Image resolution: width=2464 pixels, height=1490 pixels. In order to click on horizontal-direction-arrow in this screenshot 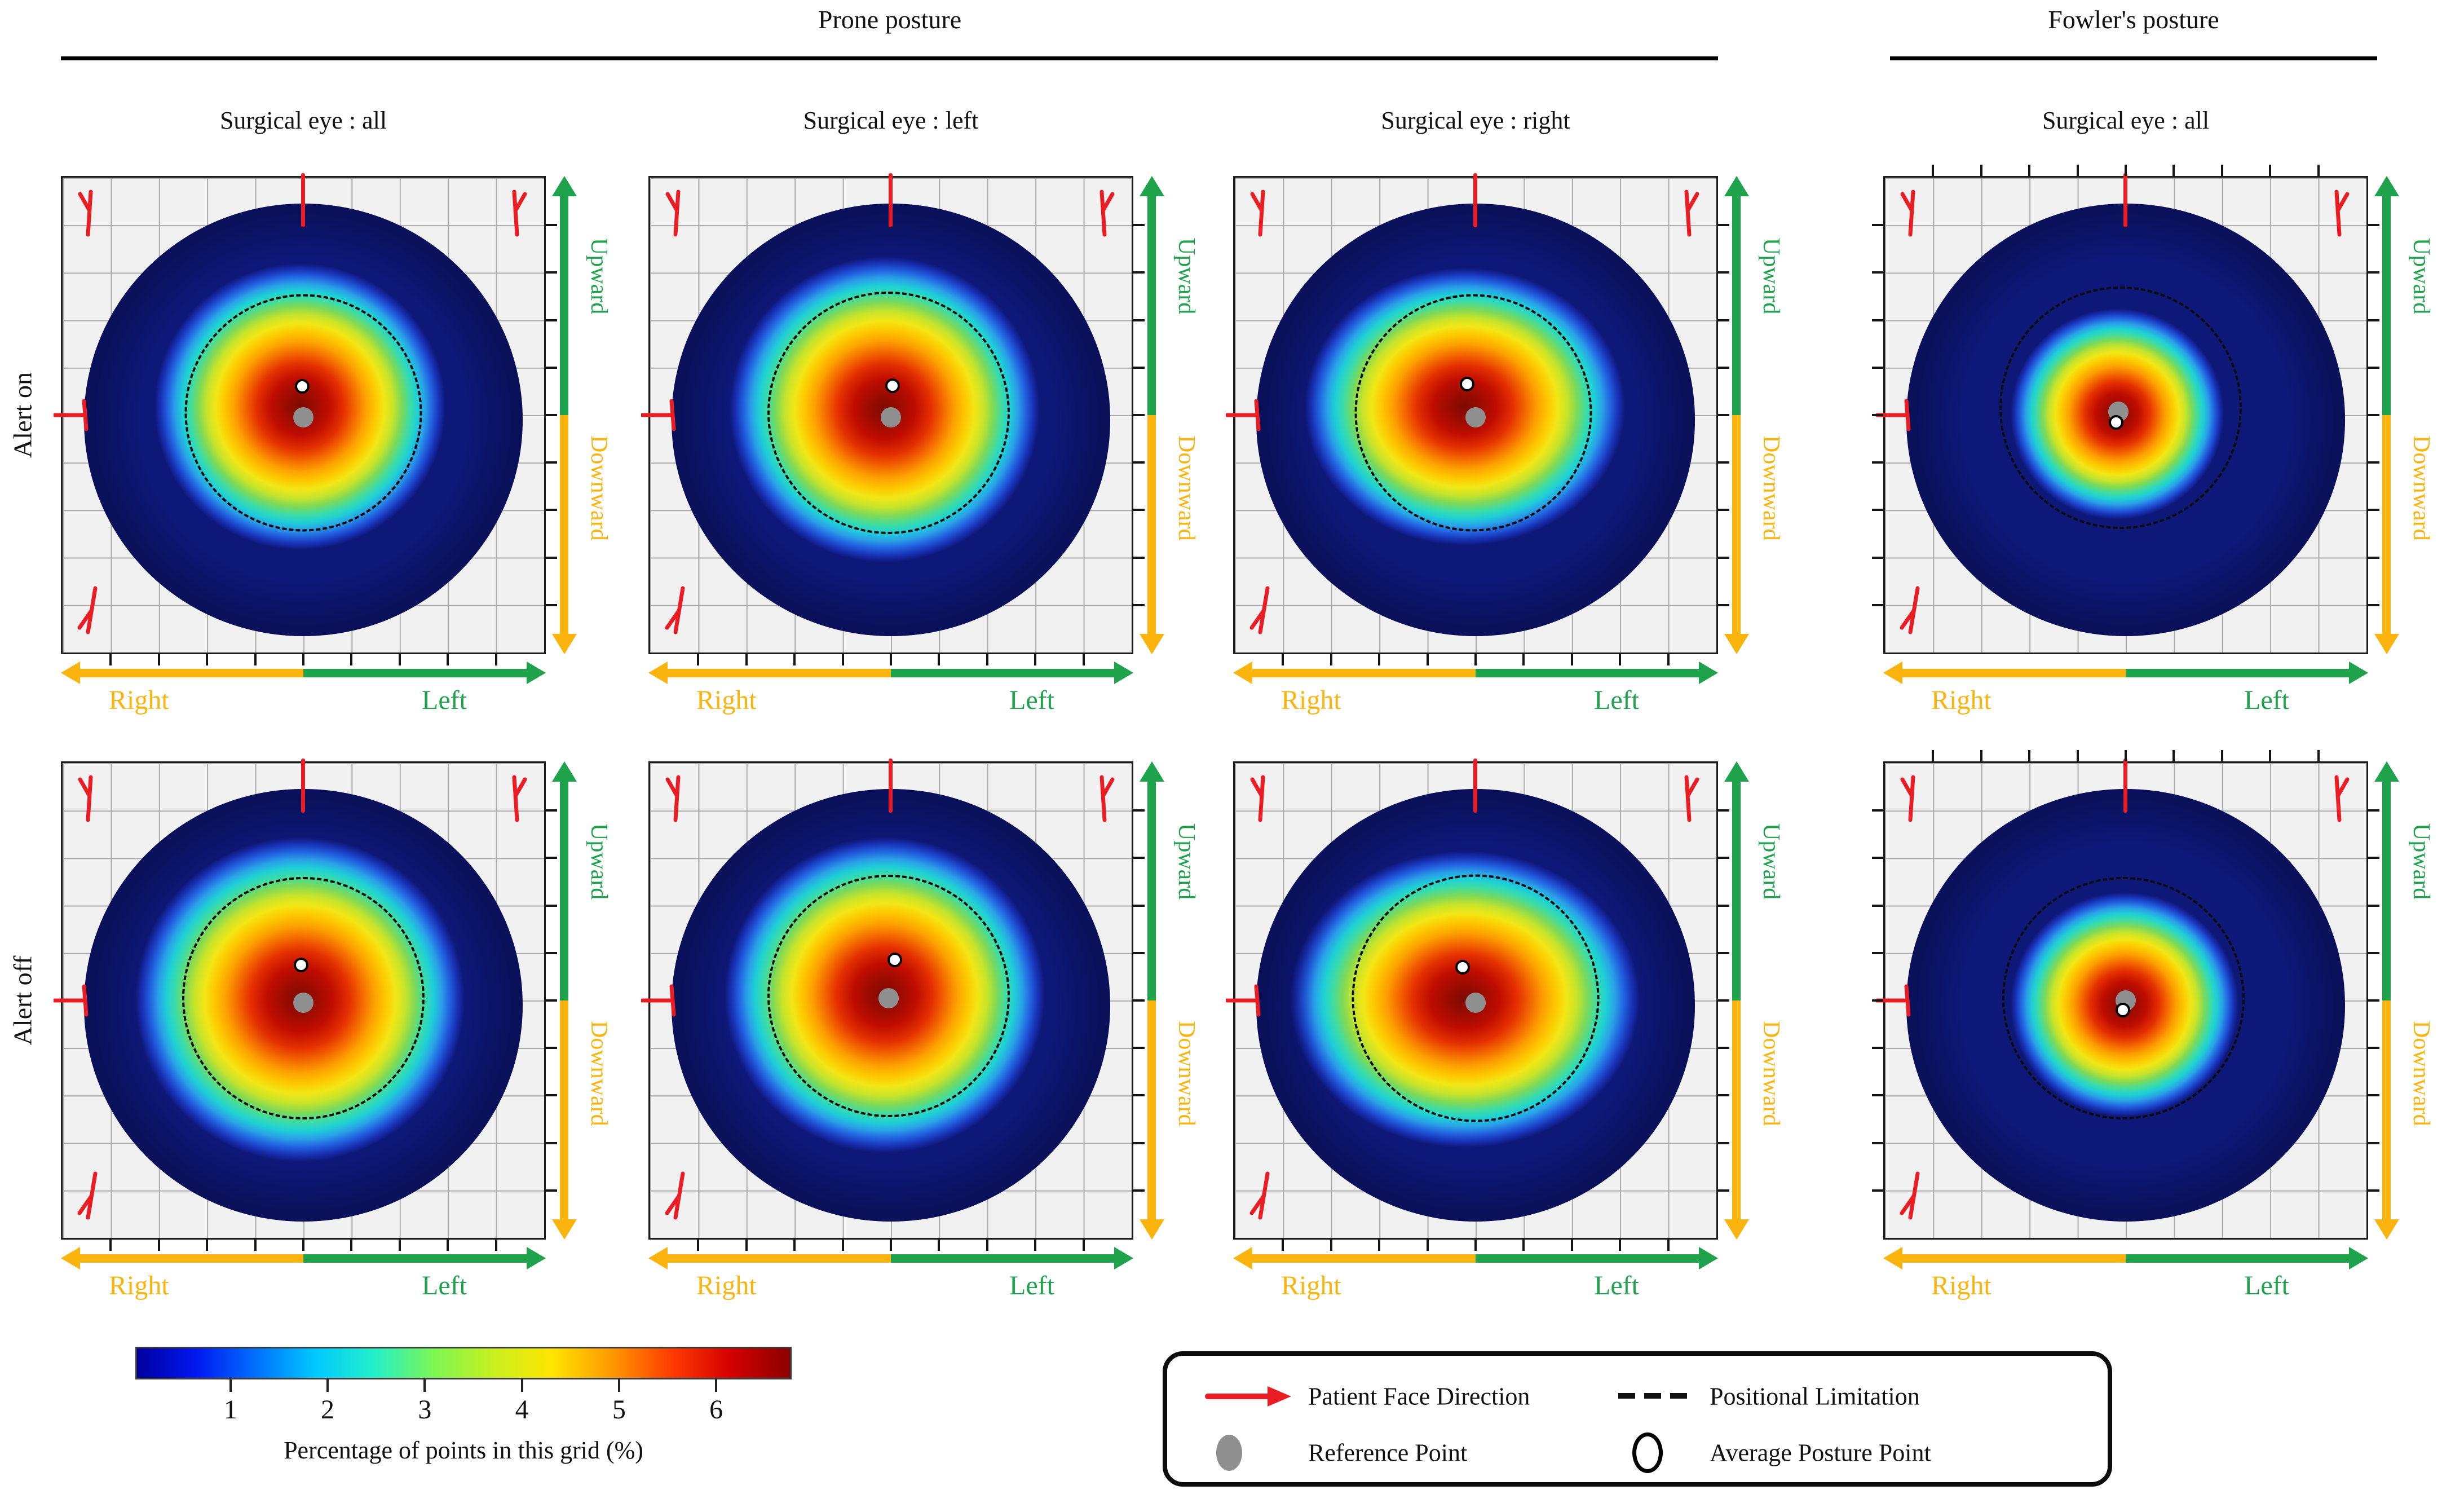, I will do `click(304, 1258)`.